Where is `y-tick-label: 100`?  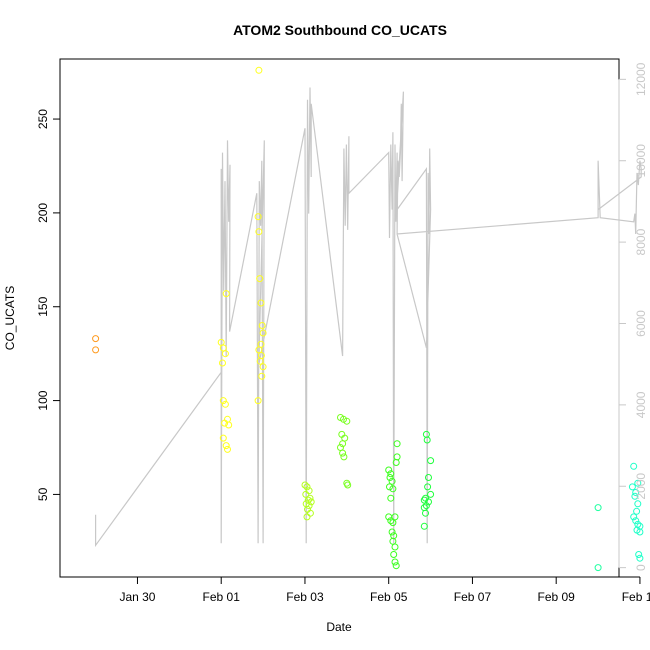 y-tick-label: 100 is located at coordinates (43, 400).